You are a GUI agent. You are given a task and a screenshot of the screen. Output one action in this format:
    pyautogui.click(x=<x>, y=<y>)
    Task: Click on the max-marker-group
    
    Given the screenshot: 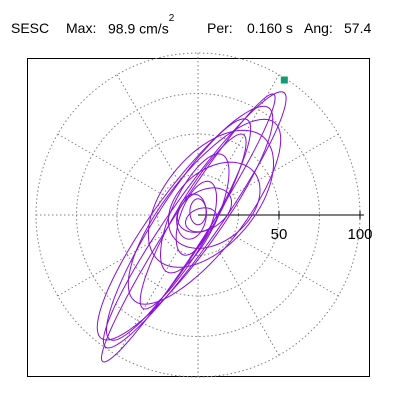 What is the action you would take?
    pyautogui.click(x=284, y=80)
    